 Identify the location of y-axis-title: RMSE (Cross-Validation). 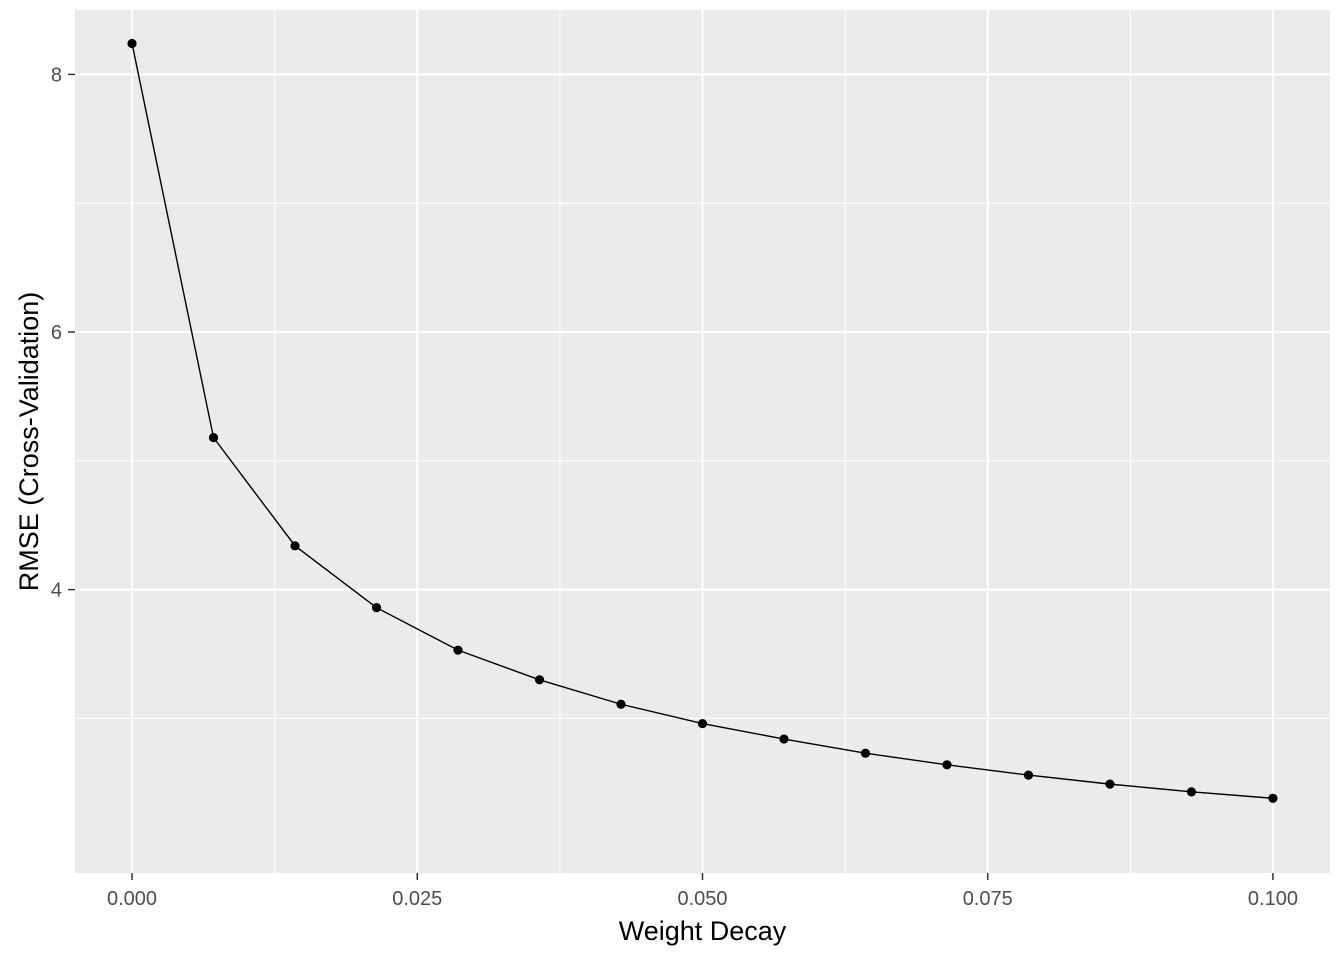
(29, 442).